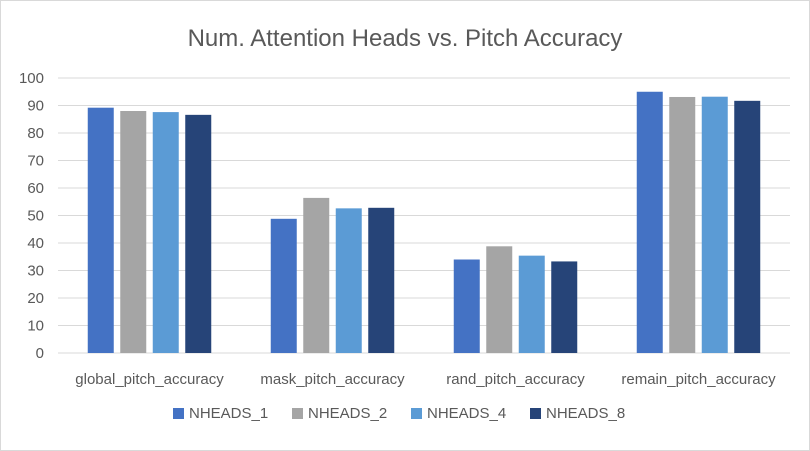 The height and width of the screenshot is (451, 810). I want to click on y-tick-label: 80, so click(35, 133).